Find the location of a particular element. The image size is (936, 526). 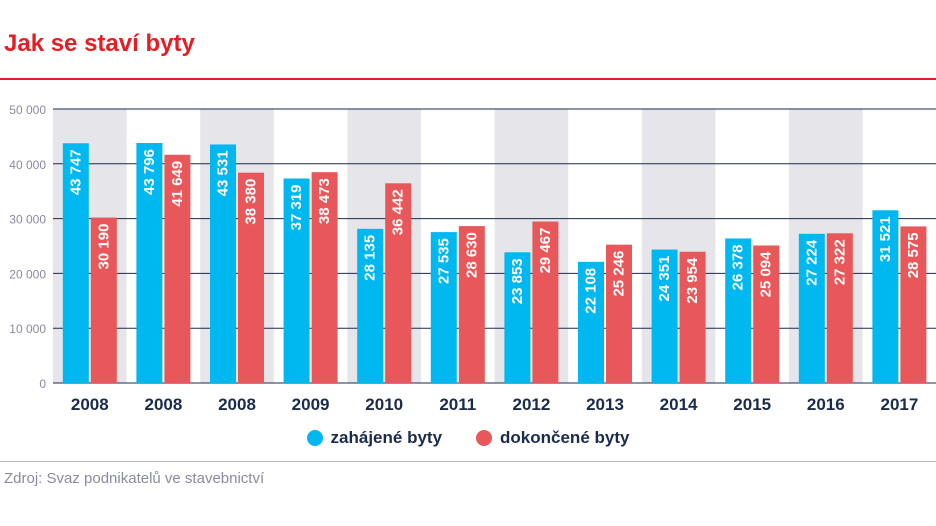

x-tick-label: 2016 is located at coordinates (826, 404).